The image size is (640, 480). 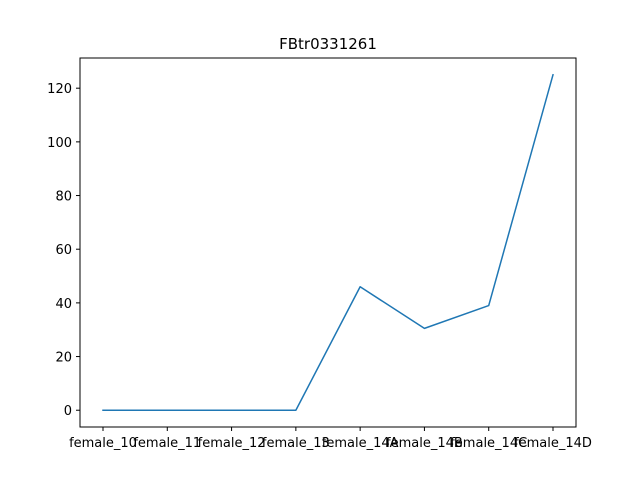 What do you see at coordinates (103, 443) in the screenshot?
I see `x-tick-label-0: female_10` at bounding box center [103, 443].